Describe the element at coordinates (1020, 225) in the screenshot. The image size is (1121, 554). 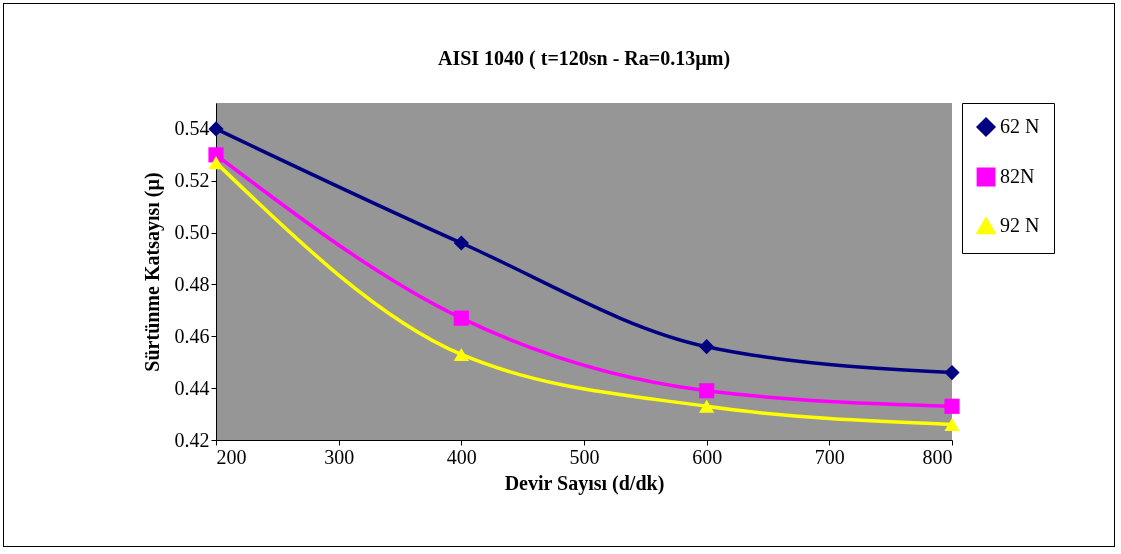
I see `legend-label: 92 N` at that location.